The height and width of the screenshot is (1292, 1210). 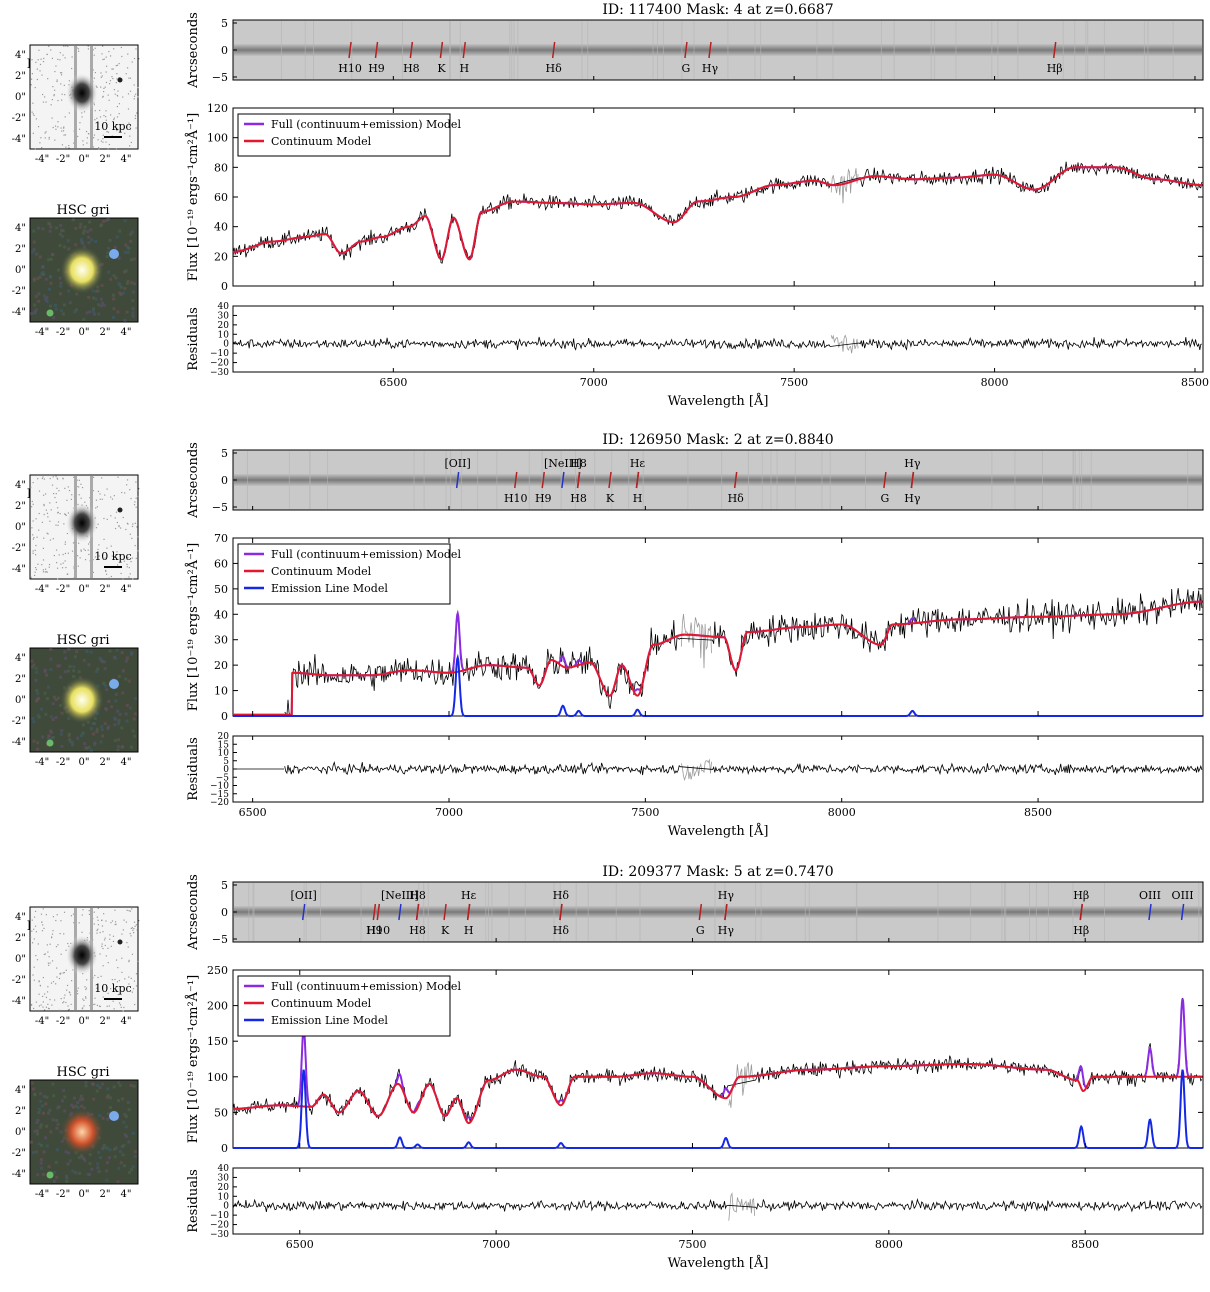 What do you see at coordinates (710, 68) in the screenshot?
I see `spectral-line-label: Hγ` at bounding box center [710, 68].